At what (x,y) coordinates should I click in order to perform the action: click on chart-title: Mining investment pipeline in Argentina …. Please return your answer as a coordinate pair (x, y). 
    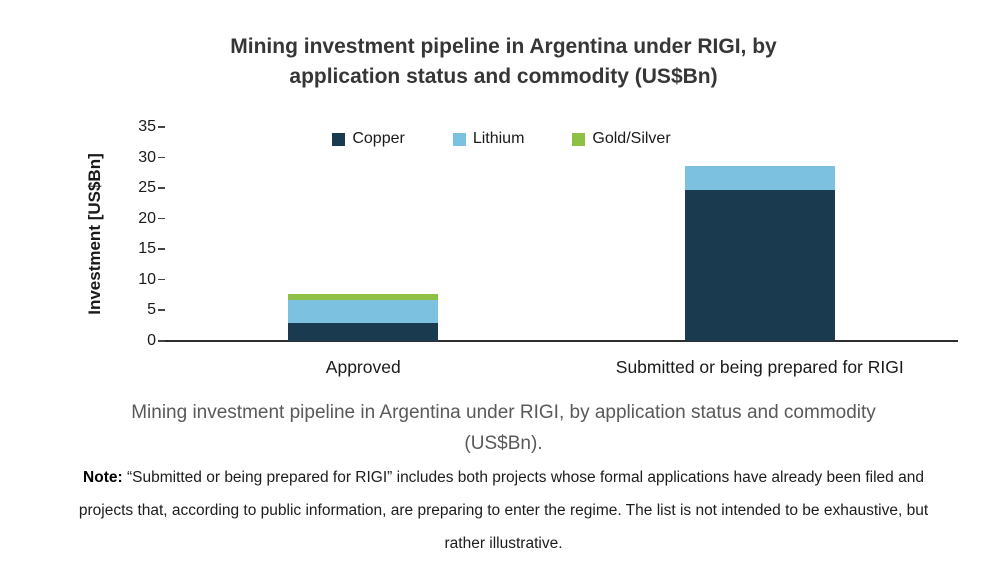
    Looking at the image, I should click on (503, 61).